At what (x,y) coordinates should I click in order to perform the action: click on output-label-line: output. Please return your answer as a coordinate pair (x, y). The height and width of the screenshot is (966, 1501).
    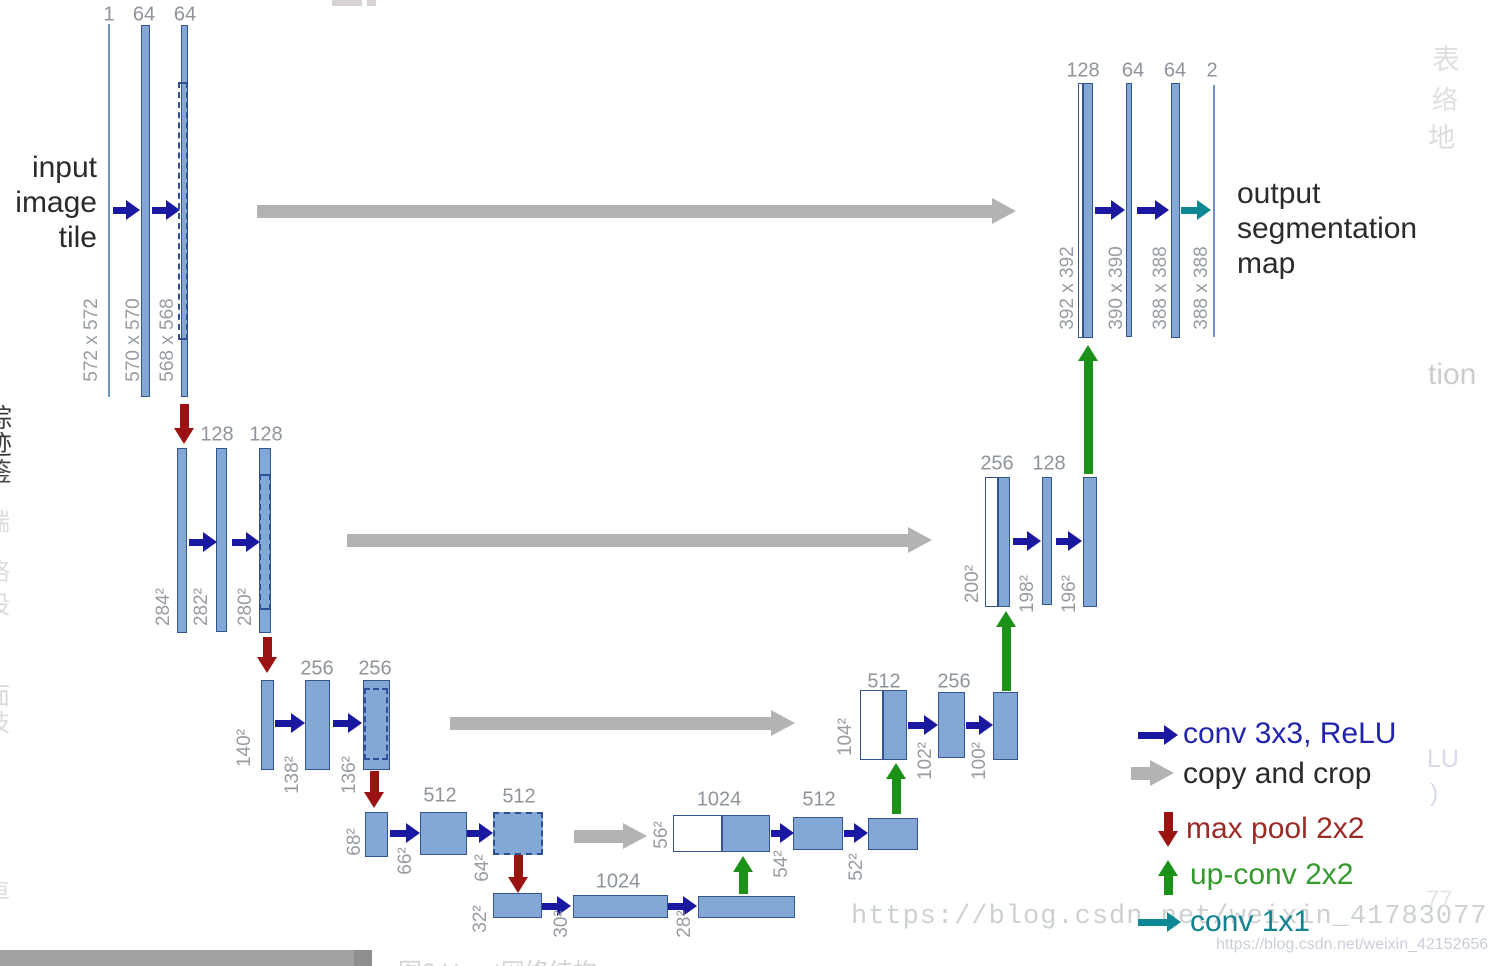
    Looking at the image, I should click on (1279, 193).